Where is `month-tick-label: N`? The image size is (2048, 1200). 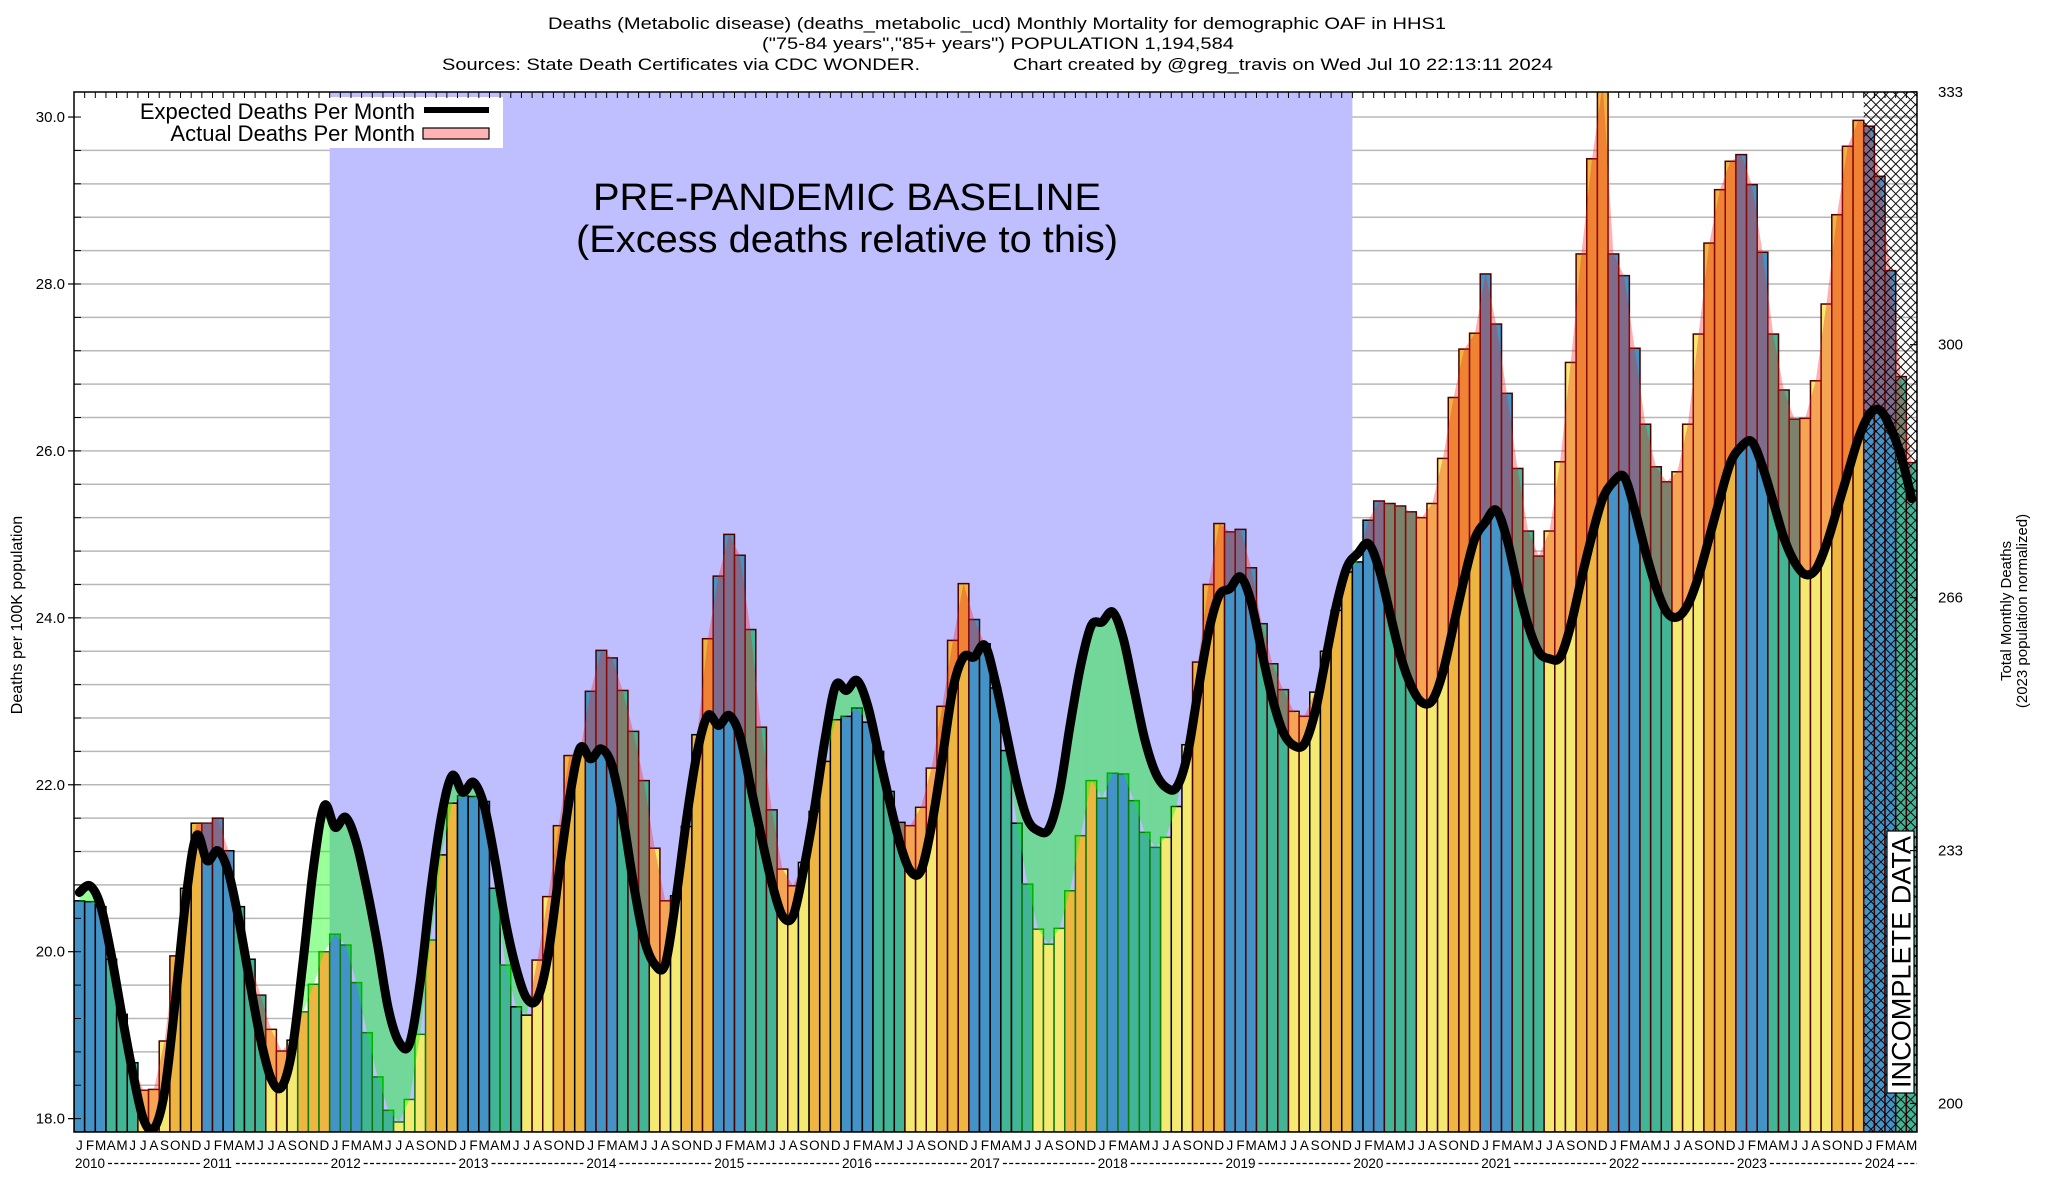 month-tick-label: N is located at coordinates (569, 1145).